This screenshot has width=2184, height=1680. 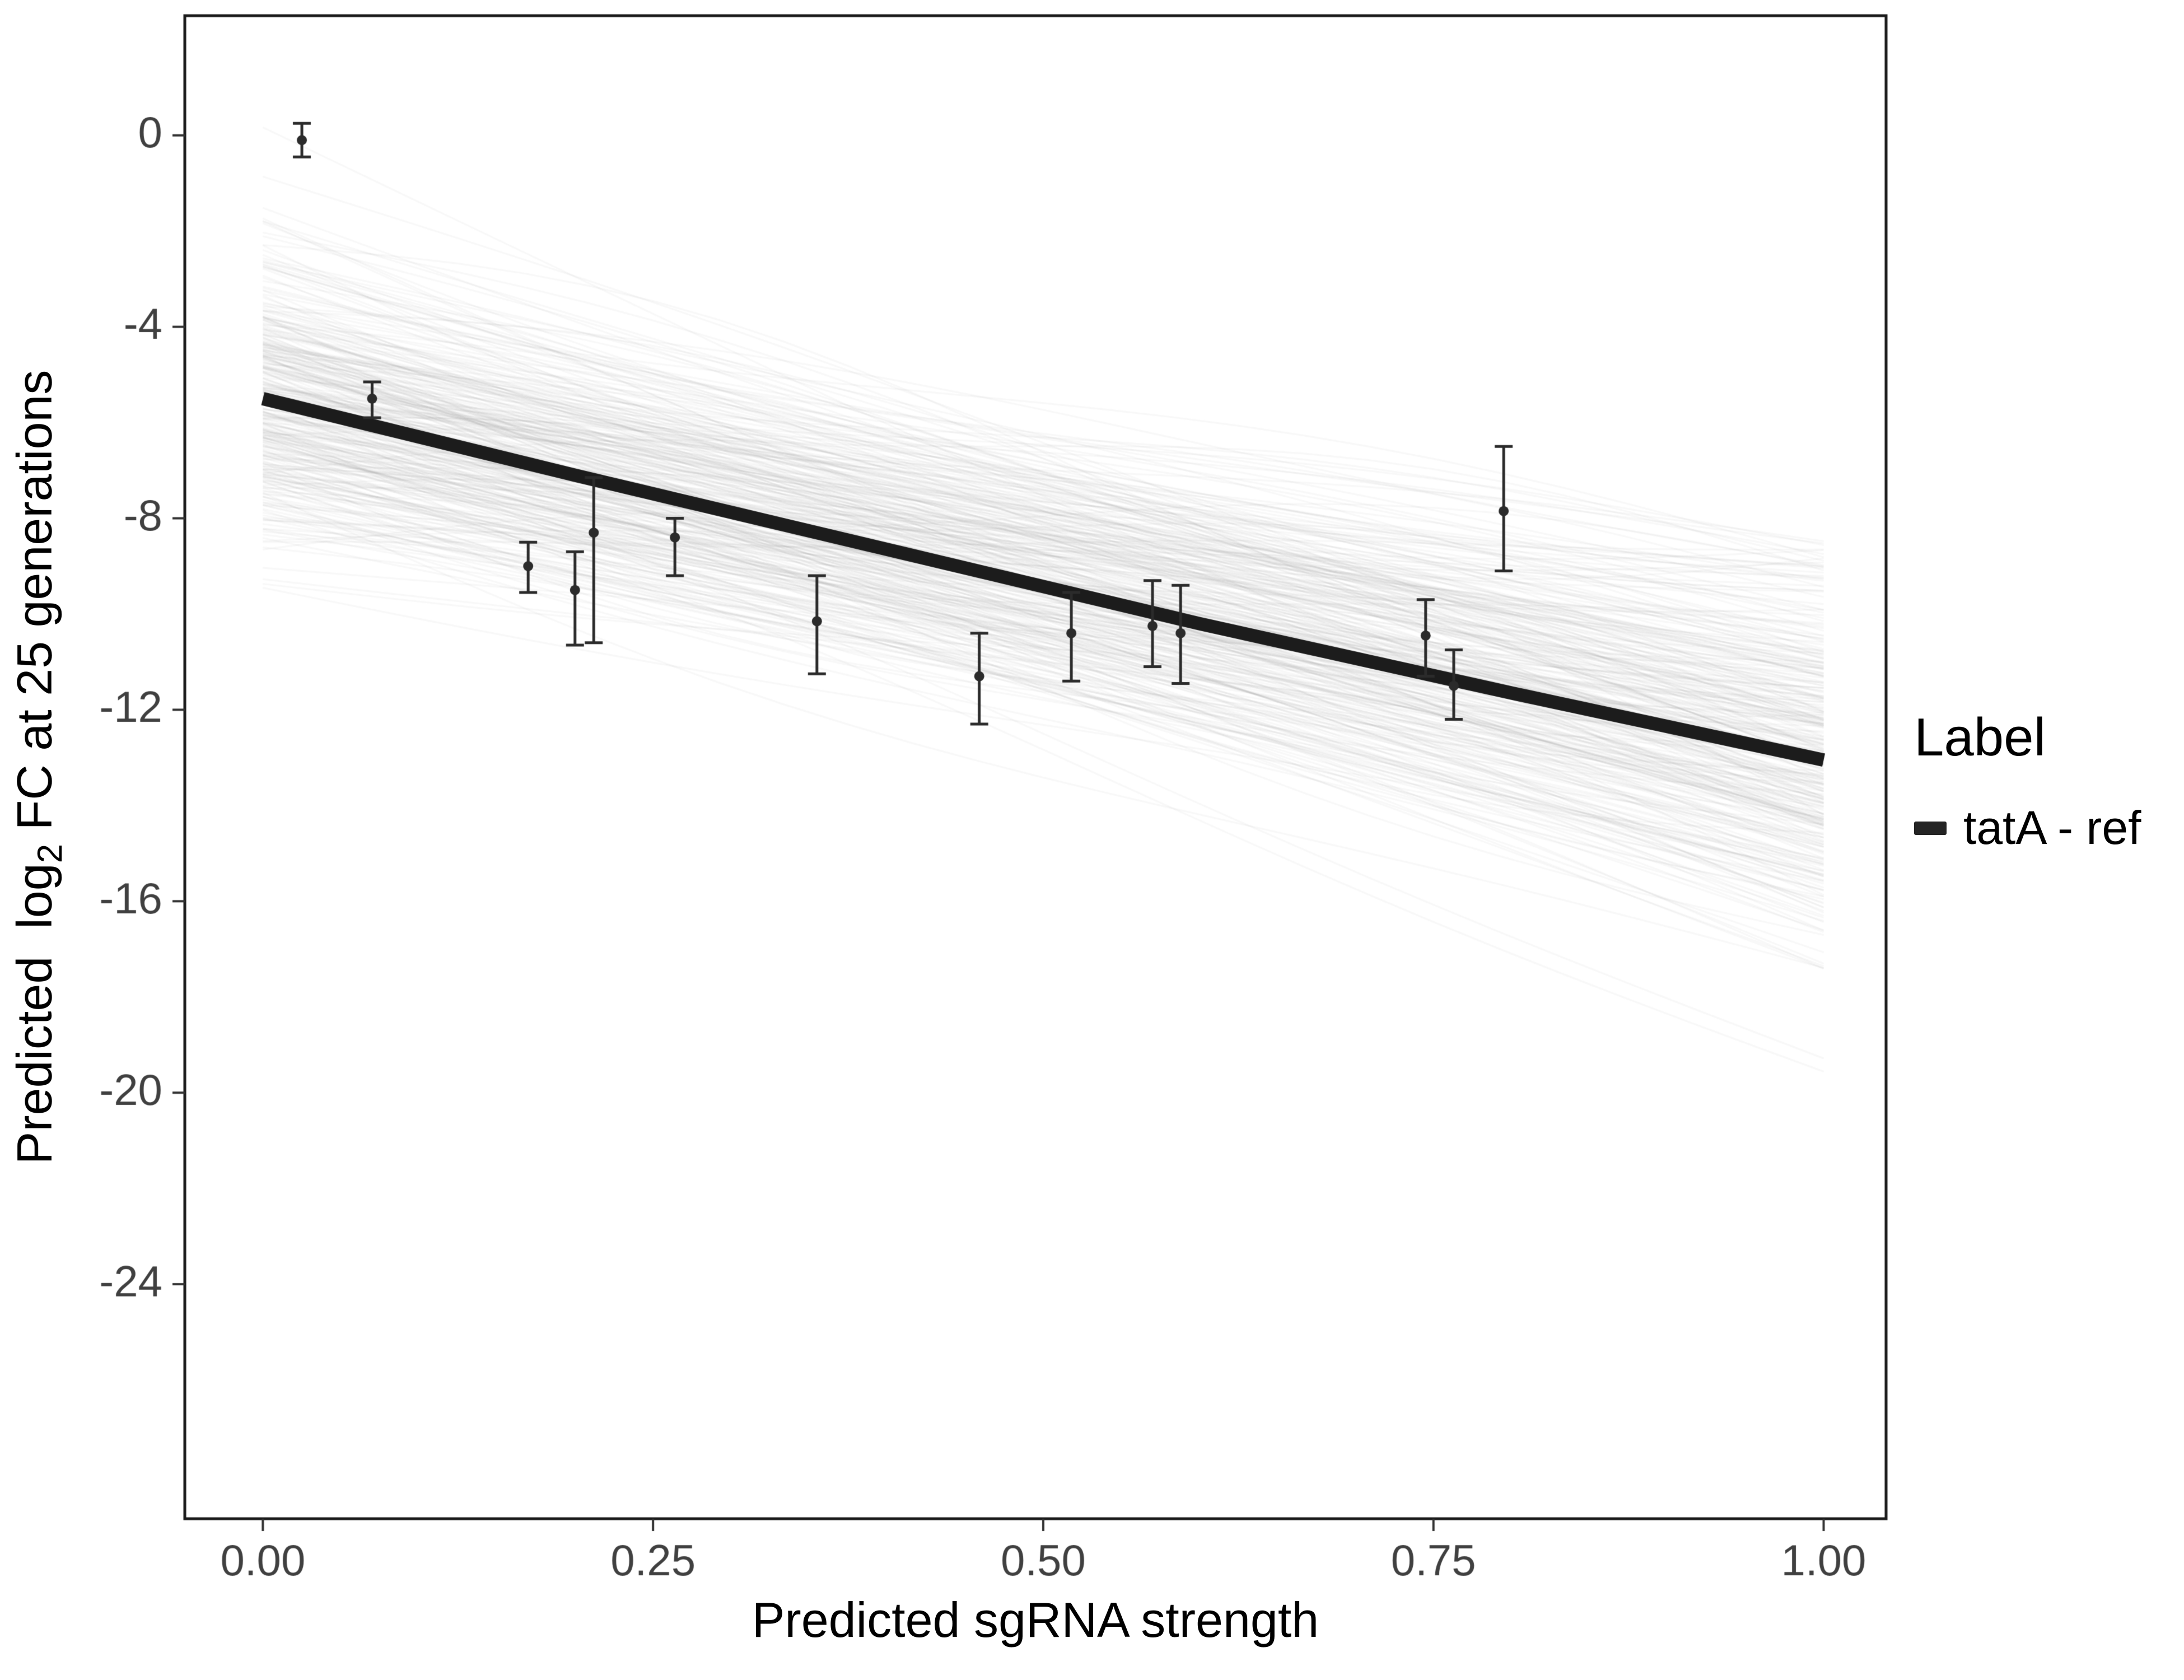 What do you see at coordinates (34, 607) in the screenshot?
I see `y-axis-title-suffix: FC at 25 generations` at bounding box center [34, 607].